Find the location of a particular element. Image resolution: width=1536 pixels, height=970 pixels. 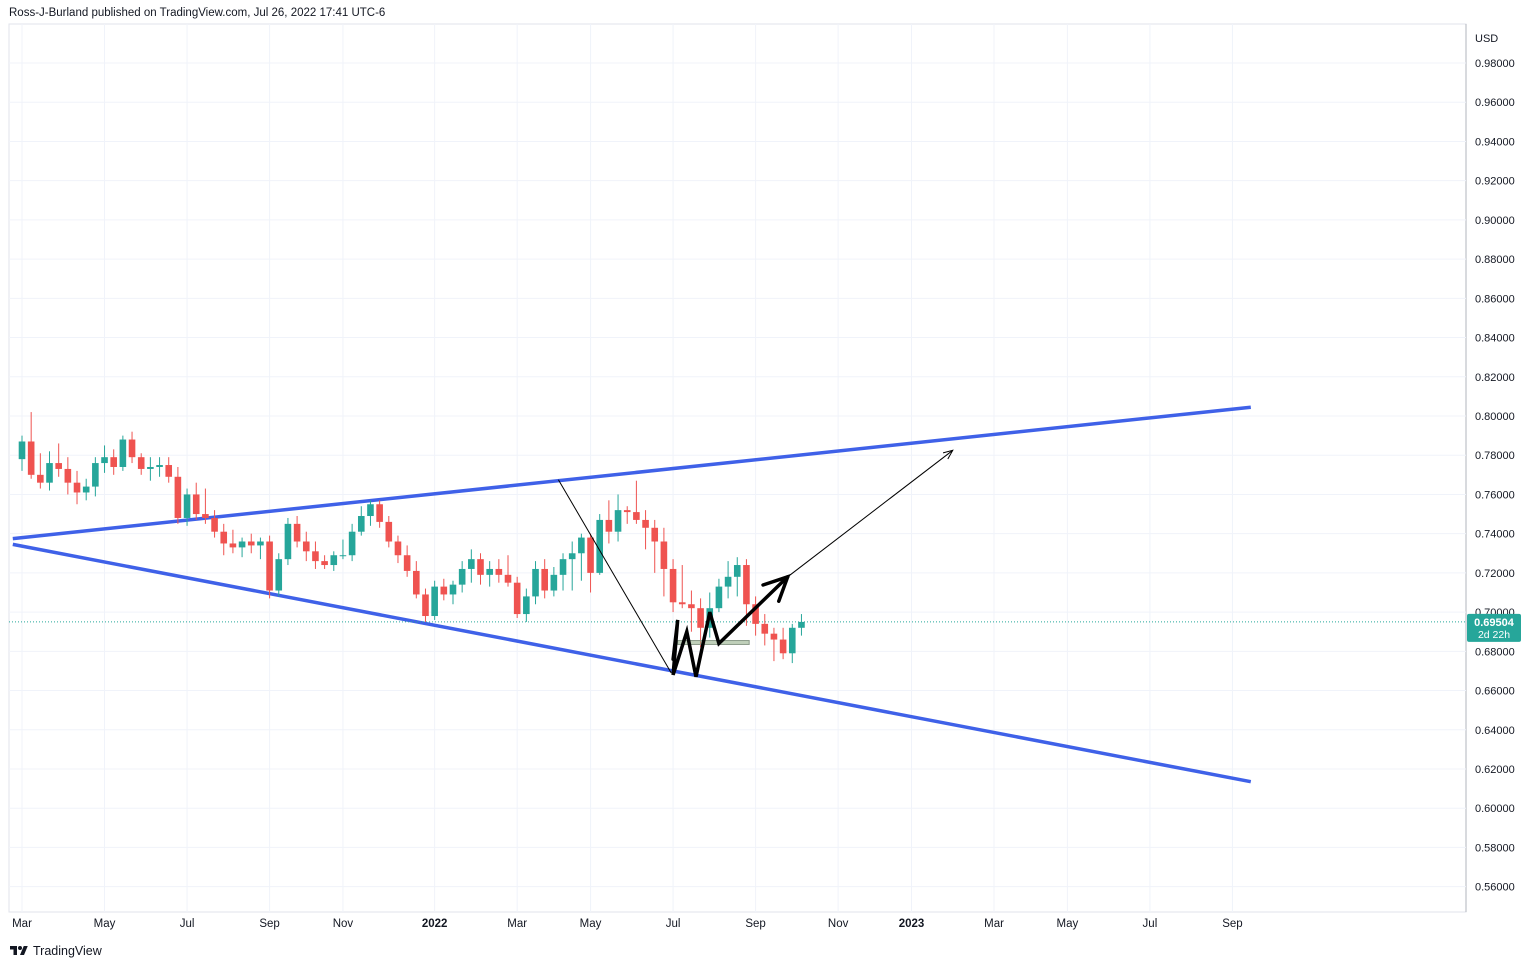

y-tick-label: 0.88000 is located at coordinates (1495, 260).